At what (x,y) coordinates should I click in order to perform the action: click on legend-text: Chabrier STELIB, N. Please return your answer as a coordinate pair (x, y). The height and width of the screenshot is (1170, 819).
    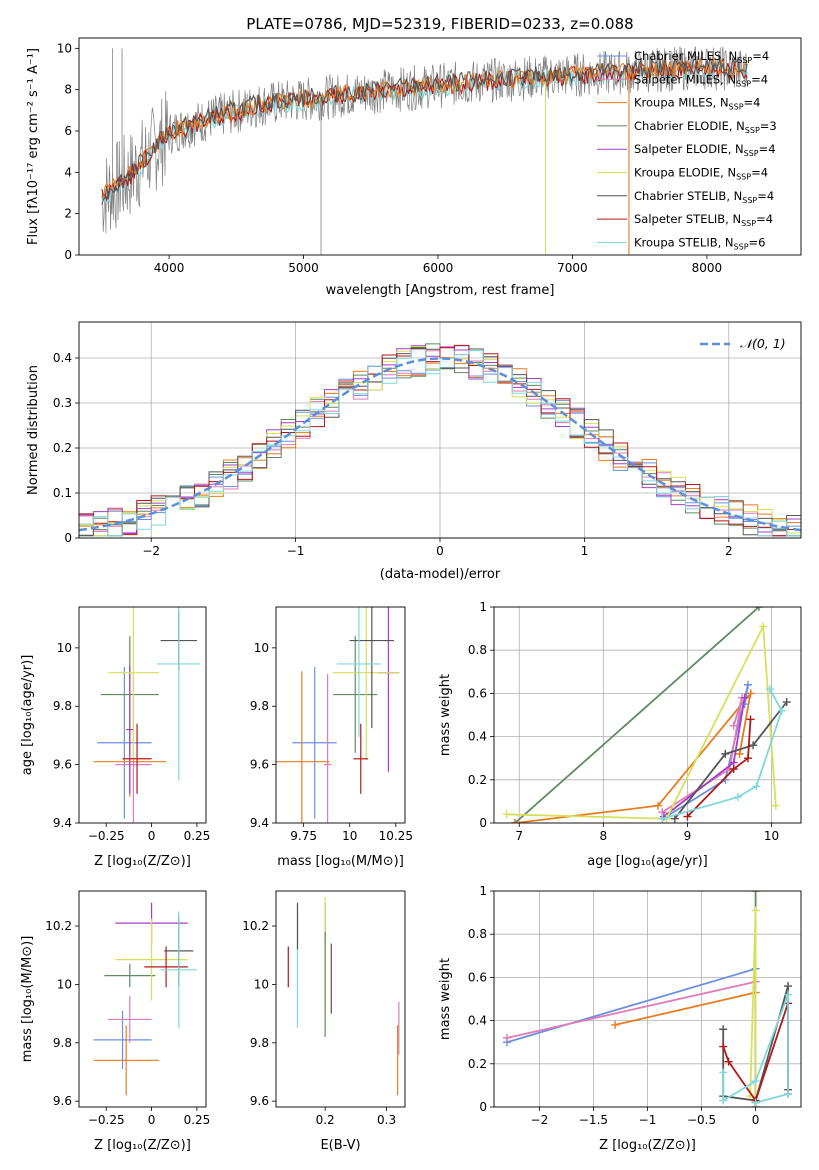
    Looking at the image, I should click on (688, 196).